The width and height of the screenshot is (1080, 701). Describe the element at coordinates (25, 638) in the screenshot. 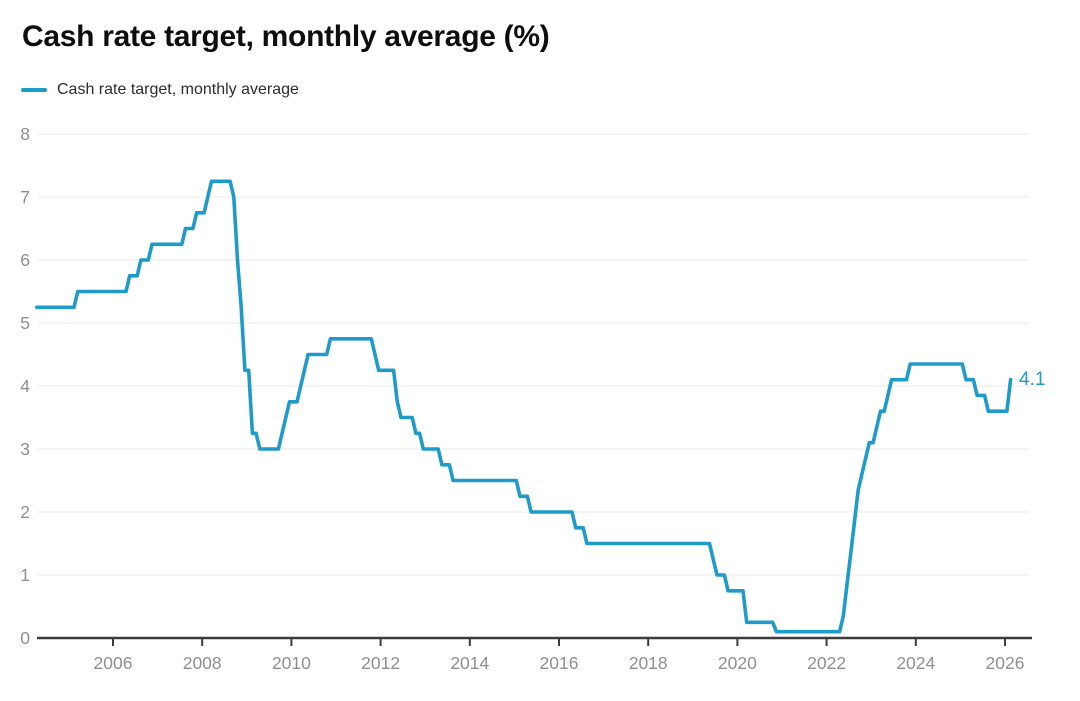

I see `y-axis-tick-label: 0` at that location.